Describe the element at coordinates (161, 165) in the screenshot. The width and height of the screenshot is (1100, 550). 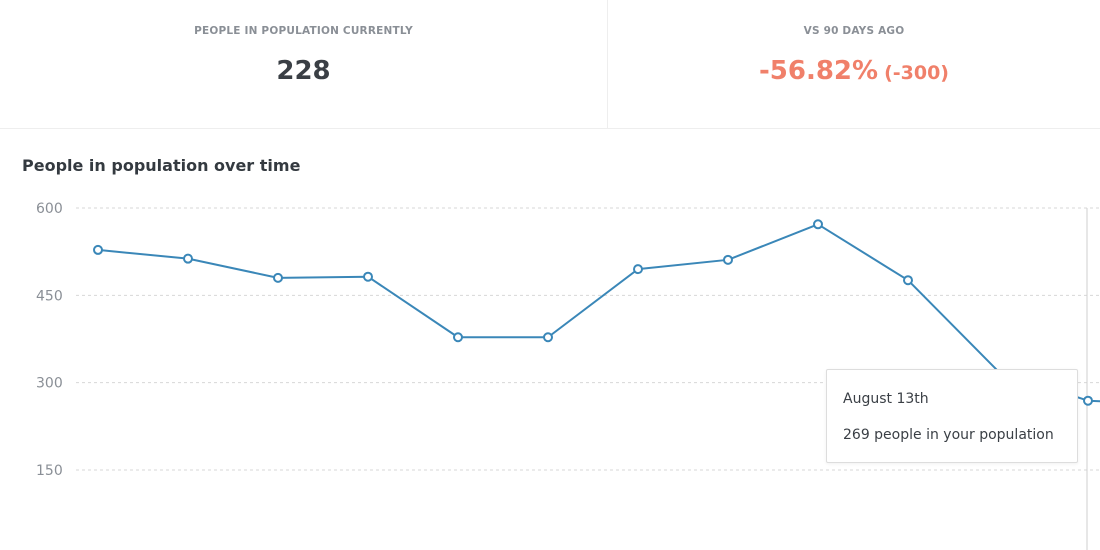
I see `chart-title: People in population over time` at that location.